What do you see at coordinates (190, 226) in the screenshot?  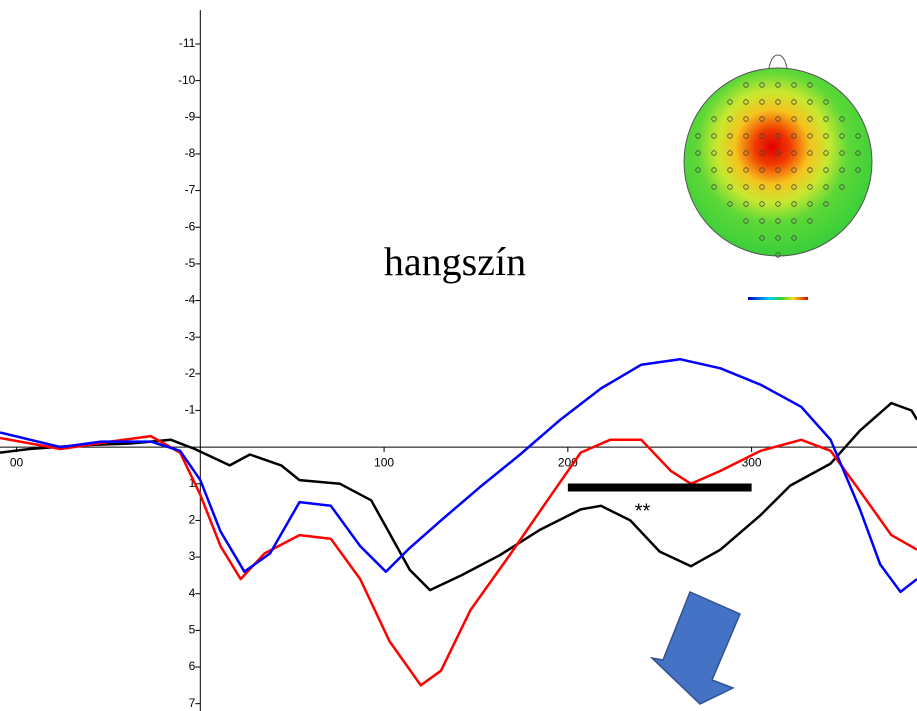 I see `y-tick-label: -6` at bounding box center [190, 226].